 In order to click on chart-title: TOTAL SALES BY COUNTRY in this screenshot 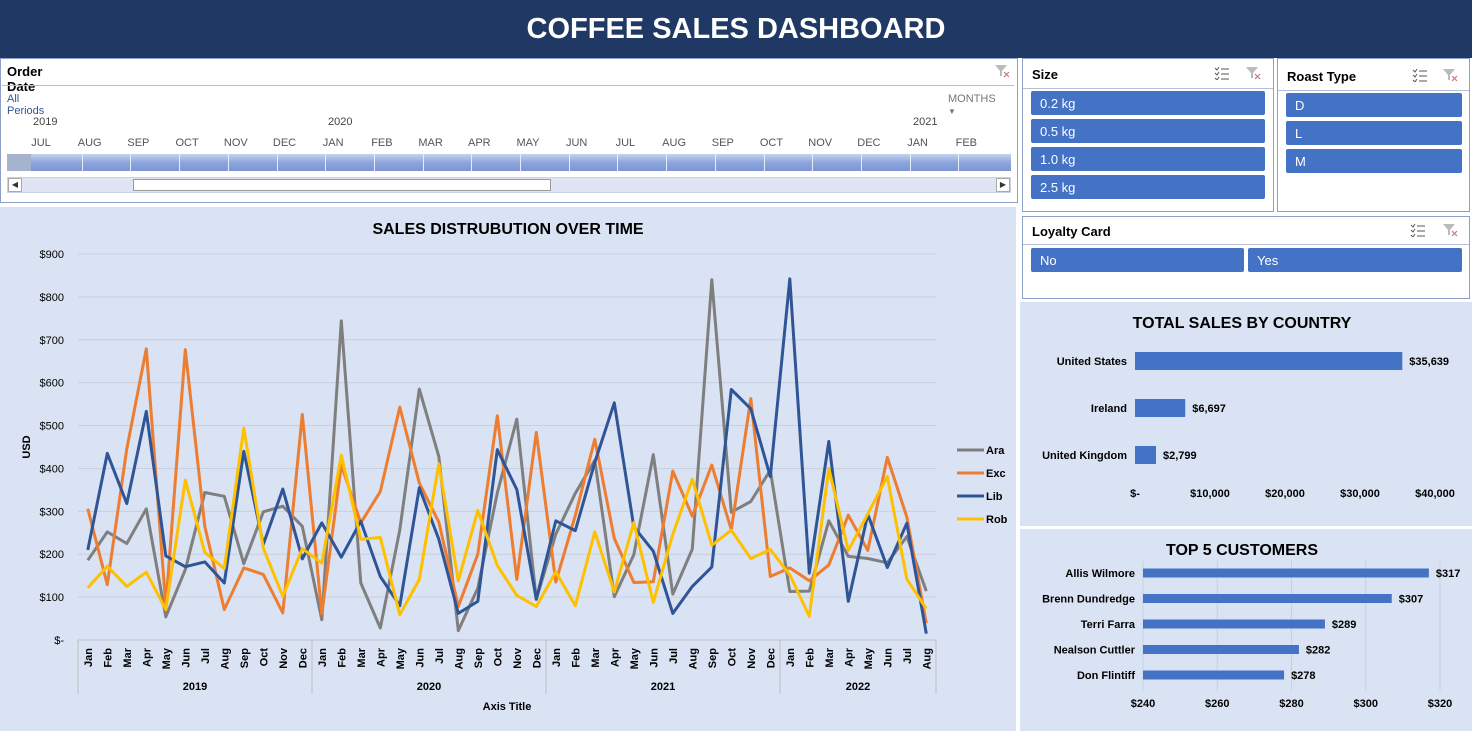, I will do `click(1242, 323)`.